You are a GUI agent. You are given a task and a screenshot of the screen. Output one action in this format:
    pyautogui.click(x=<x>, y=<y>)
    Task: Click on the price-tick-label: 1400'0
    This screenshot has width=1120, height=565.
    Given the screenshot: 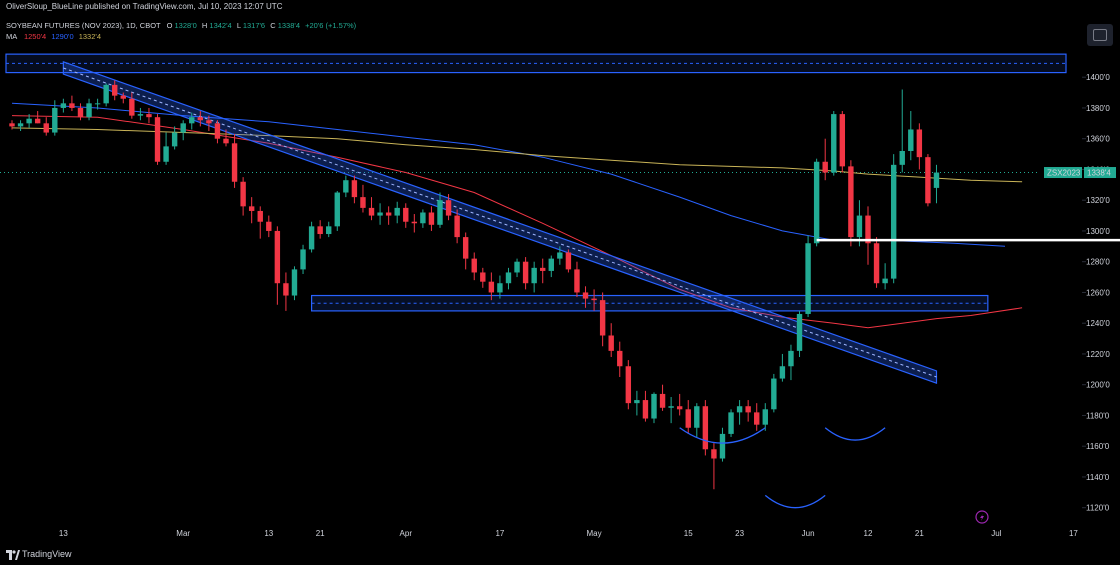 What is the action you would take?
    pyautogui.click(x=1098, y=77)
    